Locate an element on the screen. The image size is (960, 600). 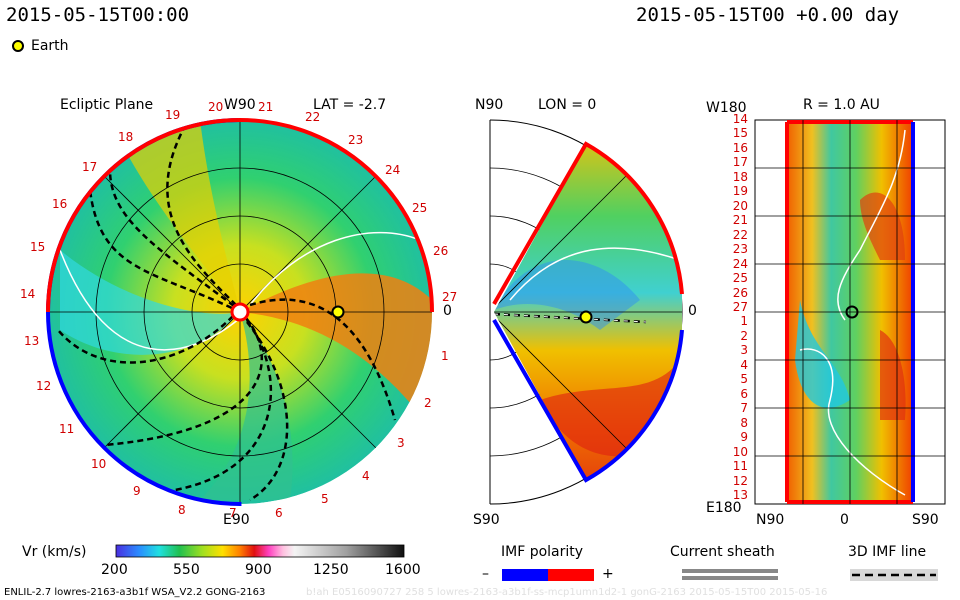
meridional-top-label: N90 is located at coordinates (489, 105).